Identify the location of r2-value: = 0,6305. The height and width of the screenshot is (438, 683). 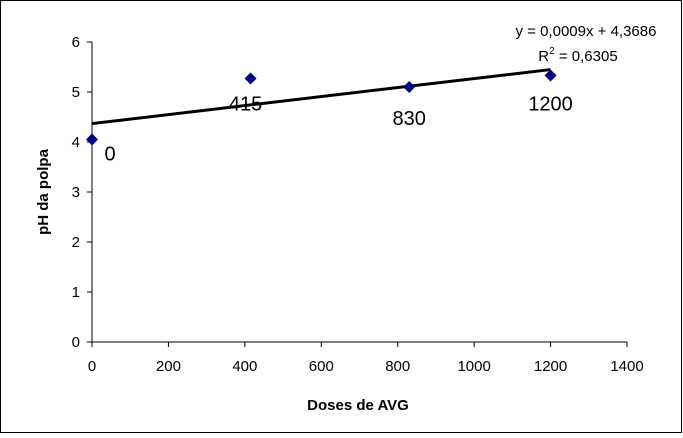
(586, 56).